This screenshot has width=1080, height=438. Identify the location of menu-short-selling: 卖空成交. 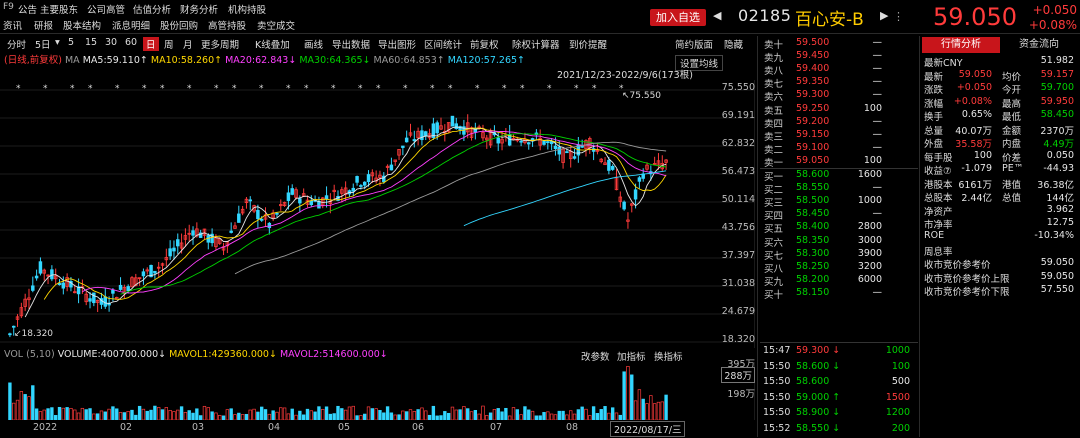
(276, 26).